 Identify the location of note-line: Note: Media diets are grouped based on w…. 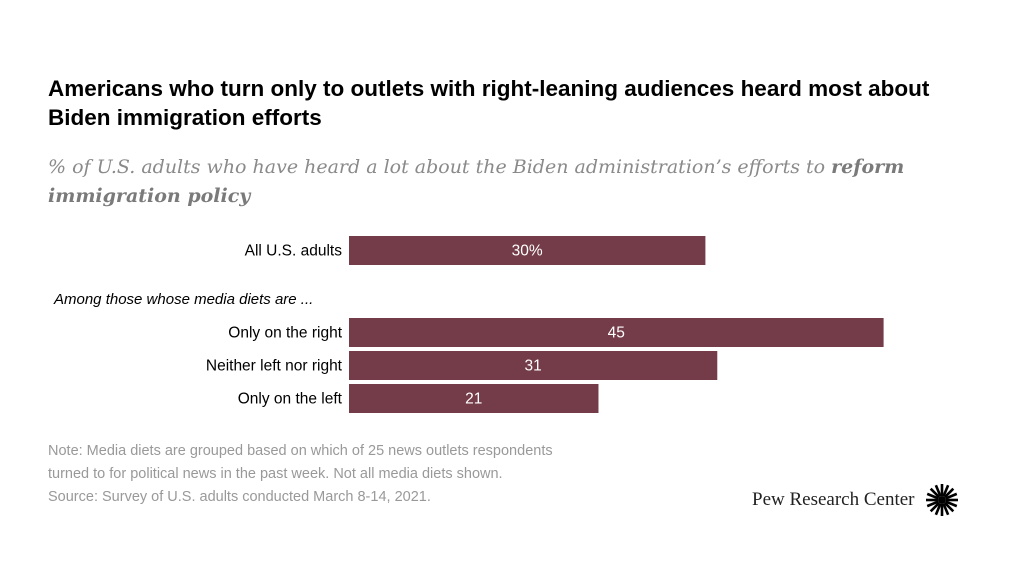
(300, 451).